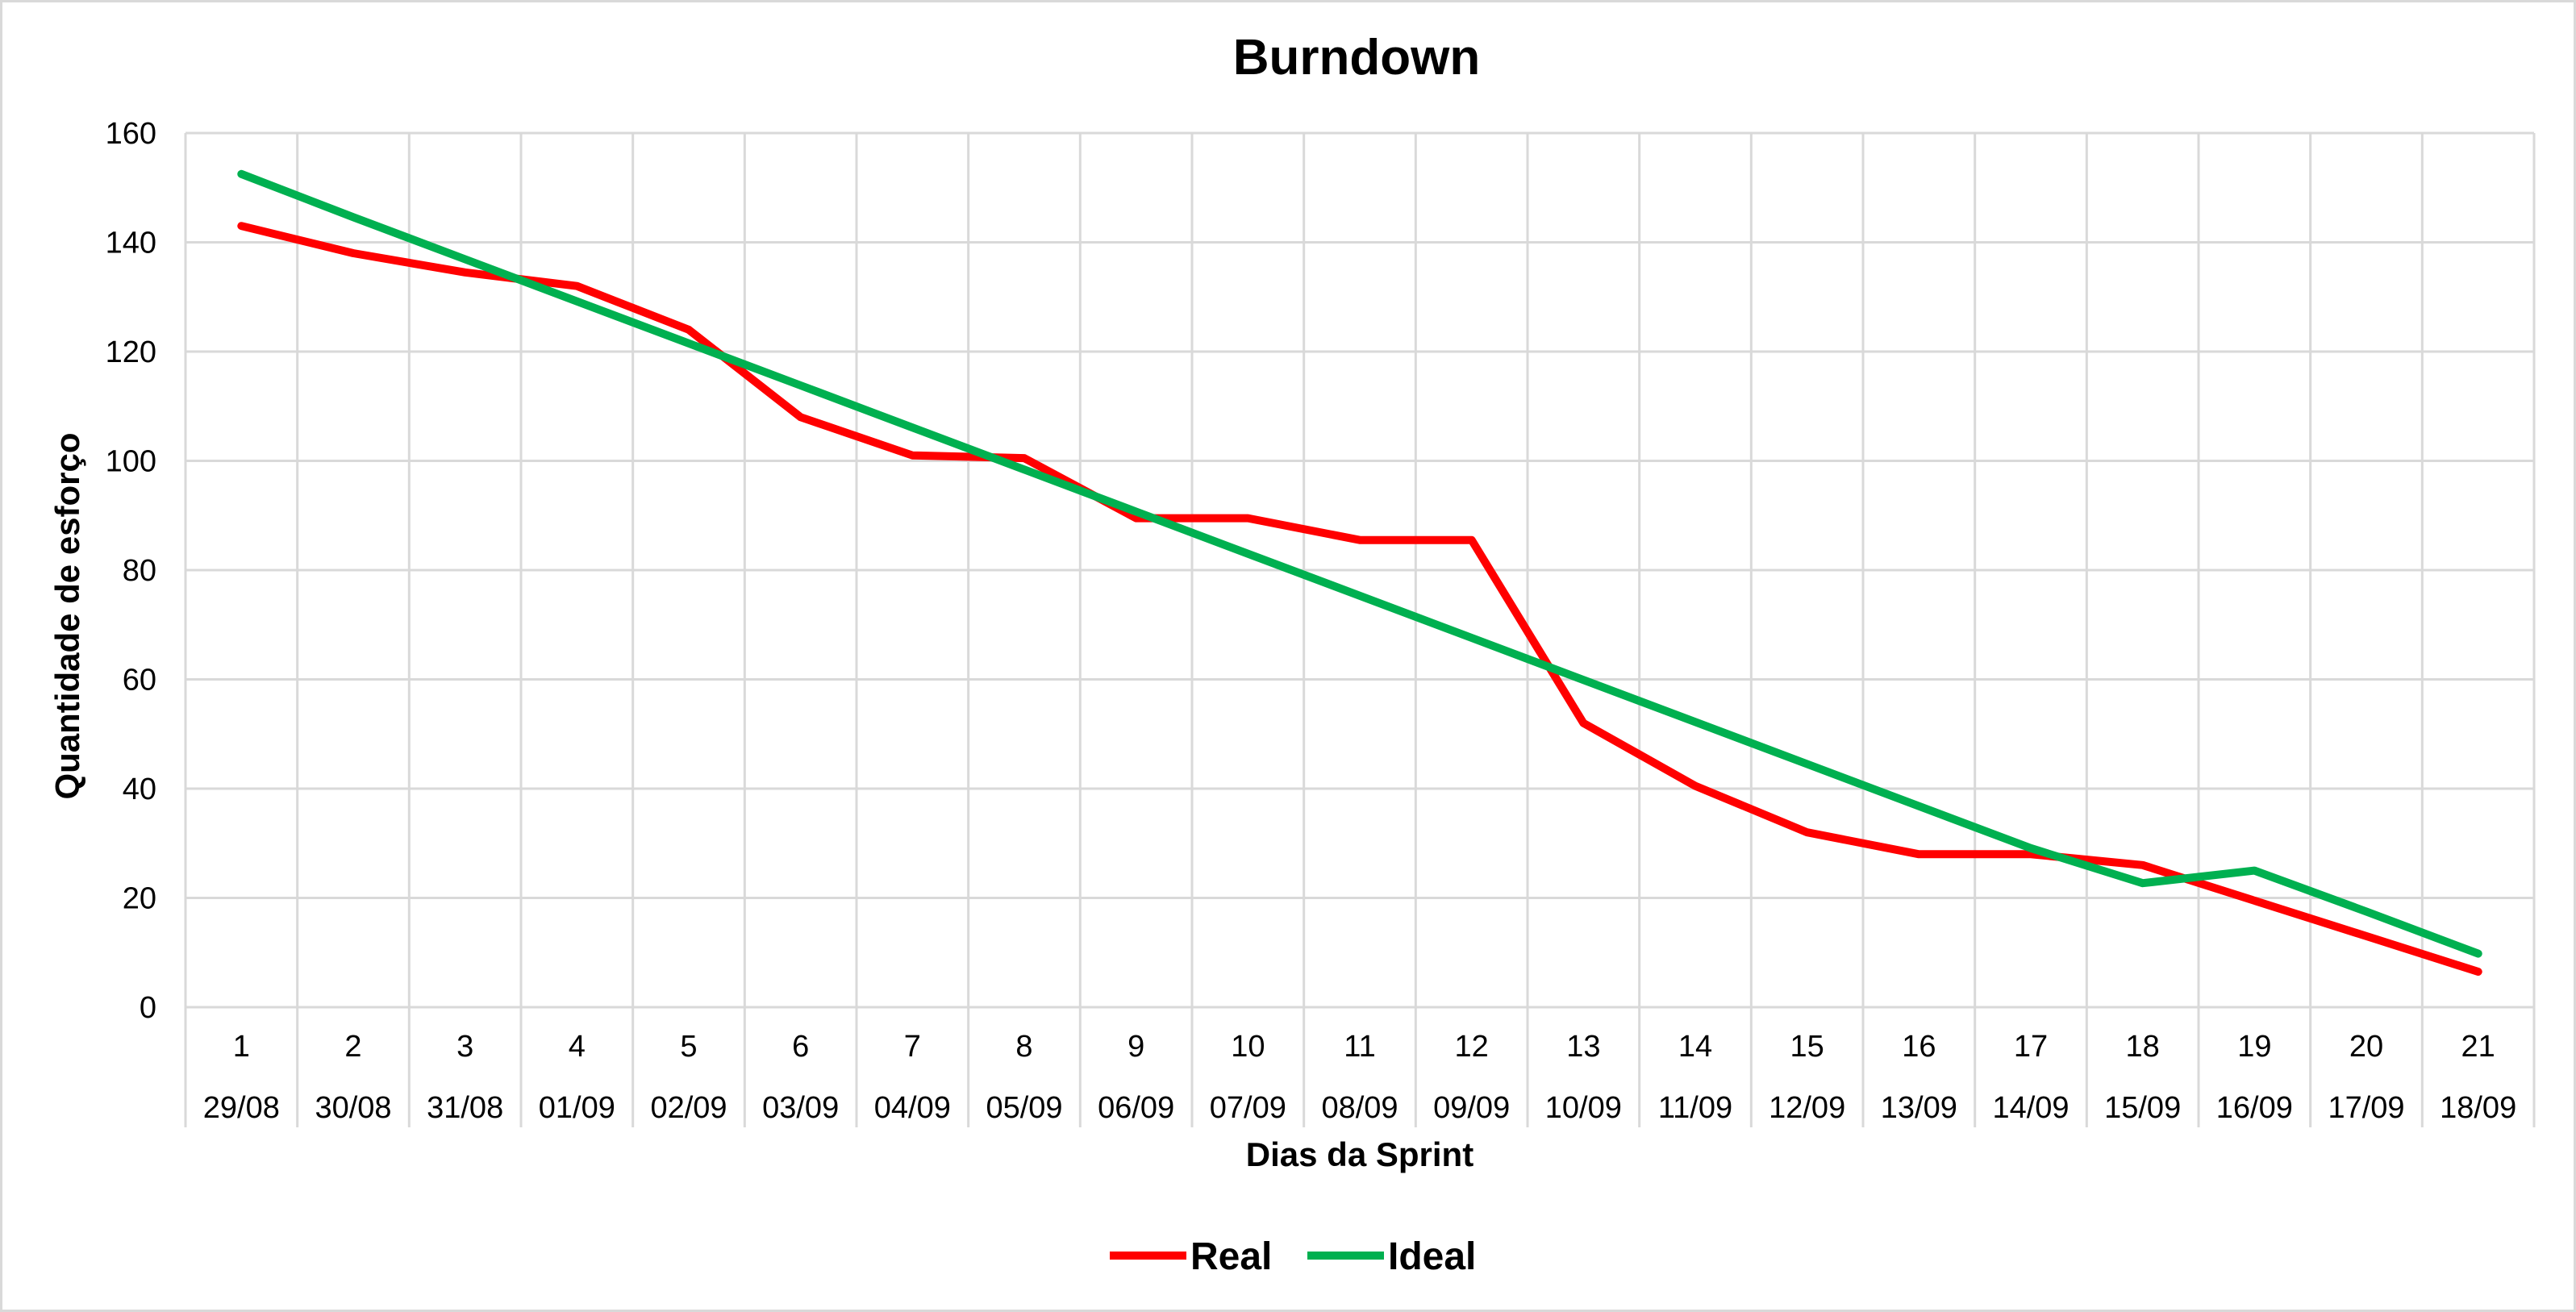  Describe the element at coordinates (1471, 1108) in the screenshot. I see `x-date-label: 09/09` at that location.